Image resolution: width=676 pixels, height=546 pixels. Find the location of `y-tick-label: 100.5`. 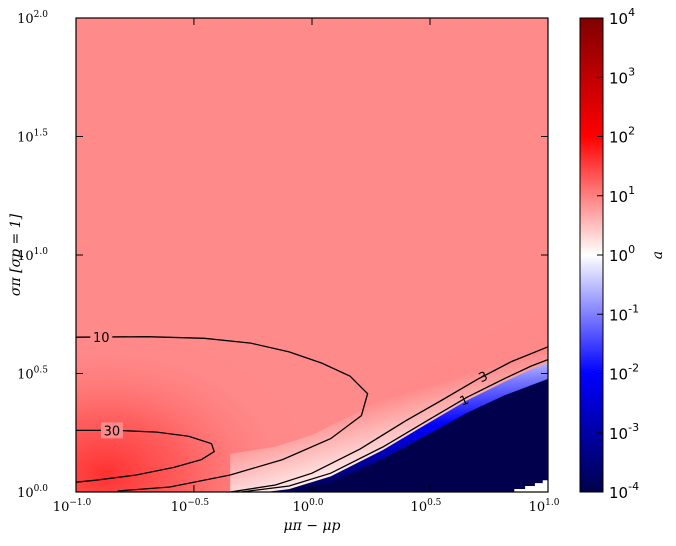

y-tick-label: 100.5 is located at coordinates (32, 374).